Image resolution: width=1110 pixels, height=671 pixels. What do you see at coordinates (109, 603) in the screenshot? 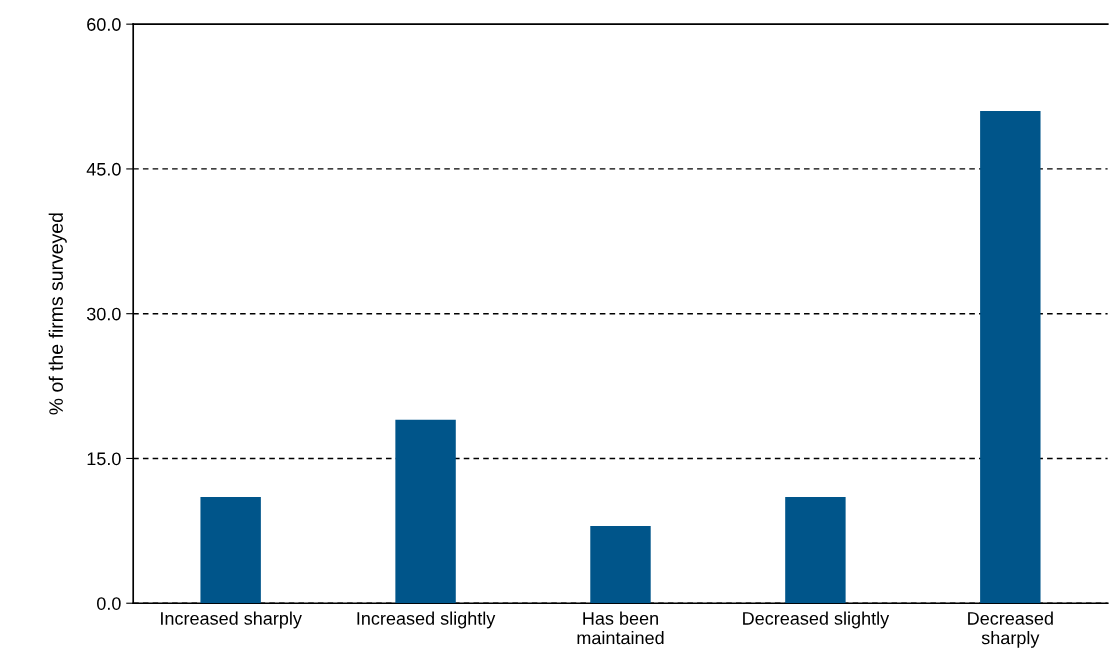
I see `y-tick-label: 0.0` at bounding box center [109, 603].